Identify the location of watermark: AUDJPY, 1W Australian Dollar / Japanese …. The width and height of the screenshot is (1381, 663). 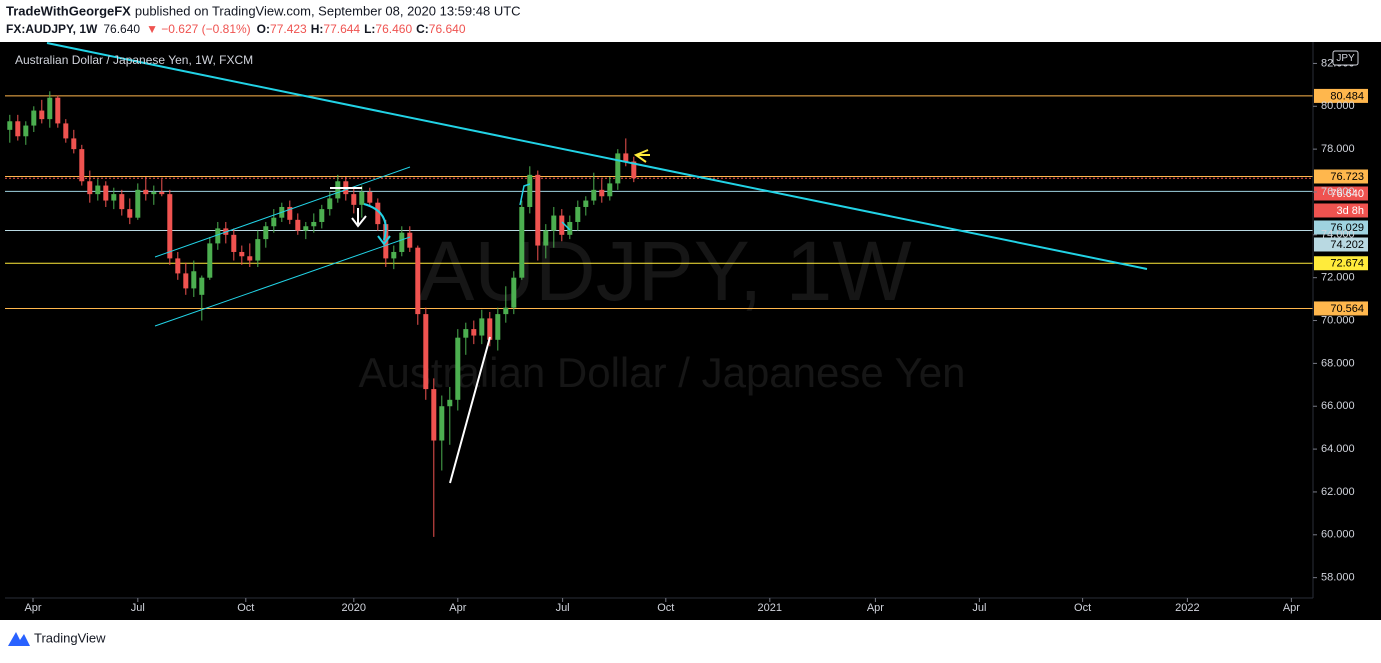
(661, 310).